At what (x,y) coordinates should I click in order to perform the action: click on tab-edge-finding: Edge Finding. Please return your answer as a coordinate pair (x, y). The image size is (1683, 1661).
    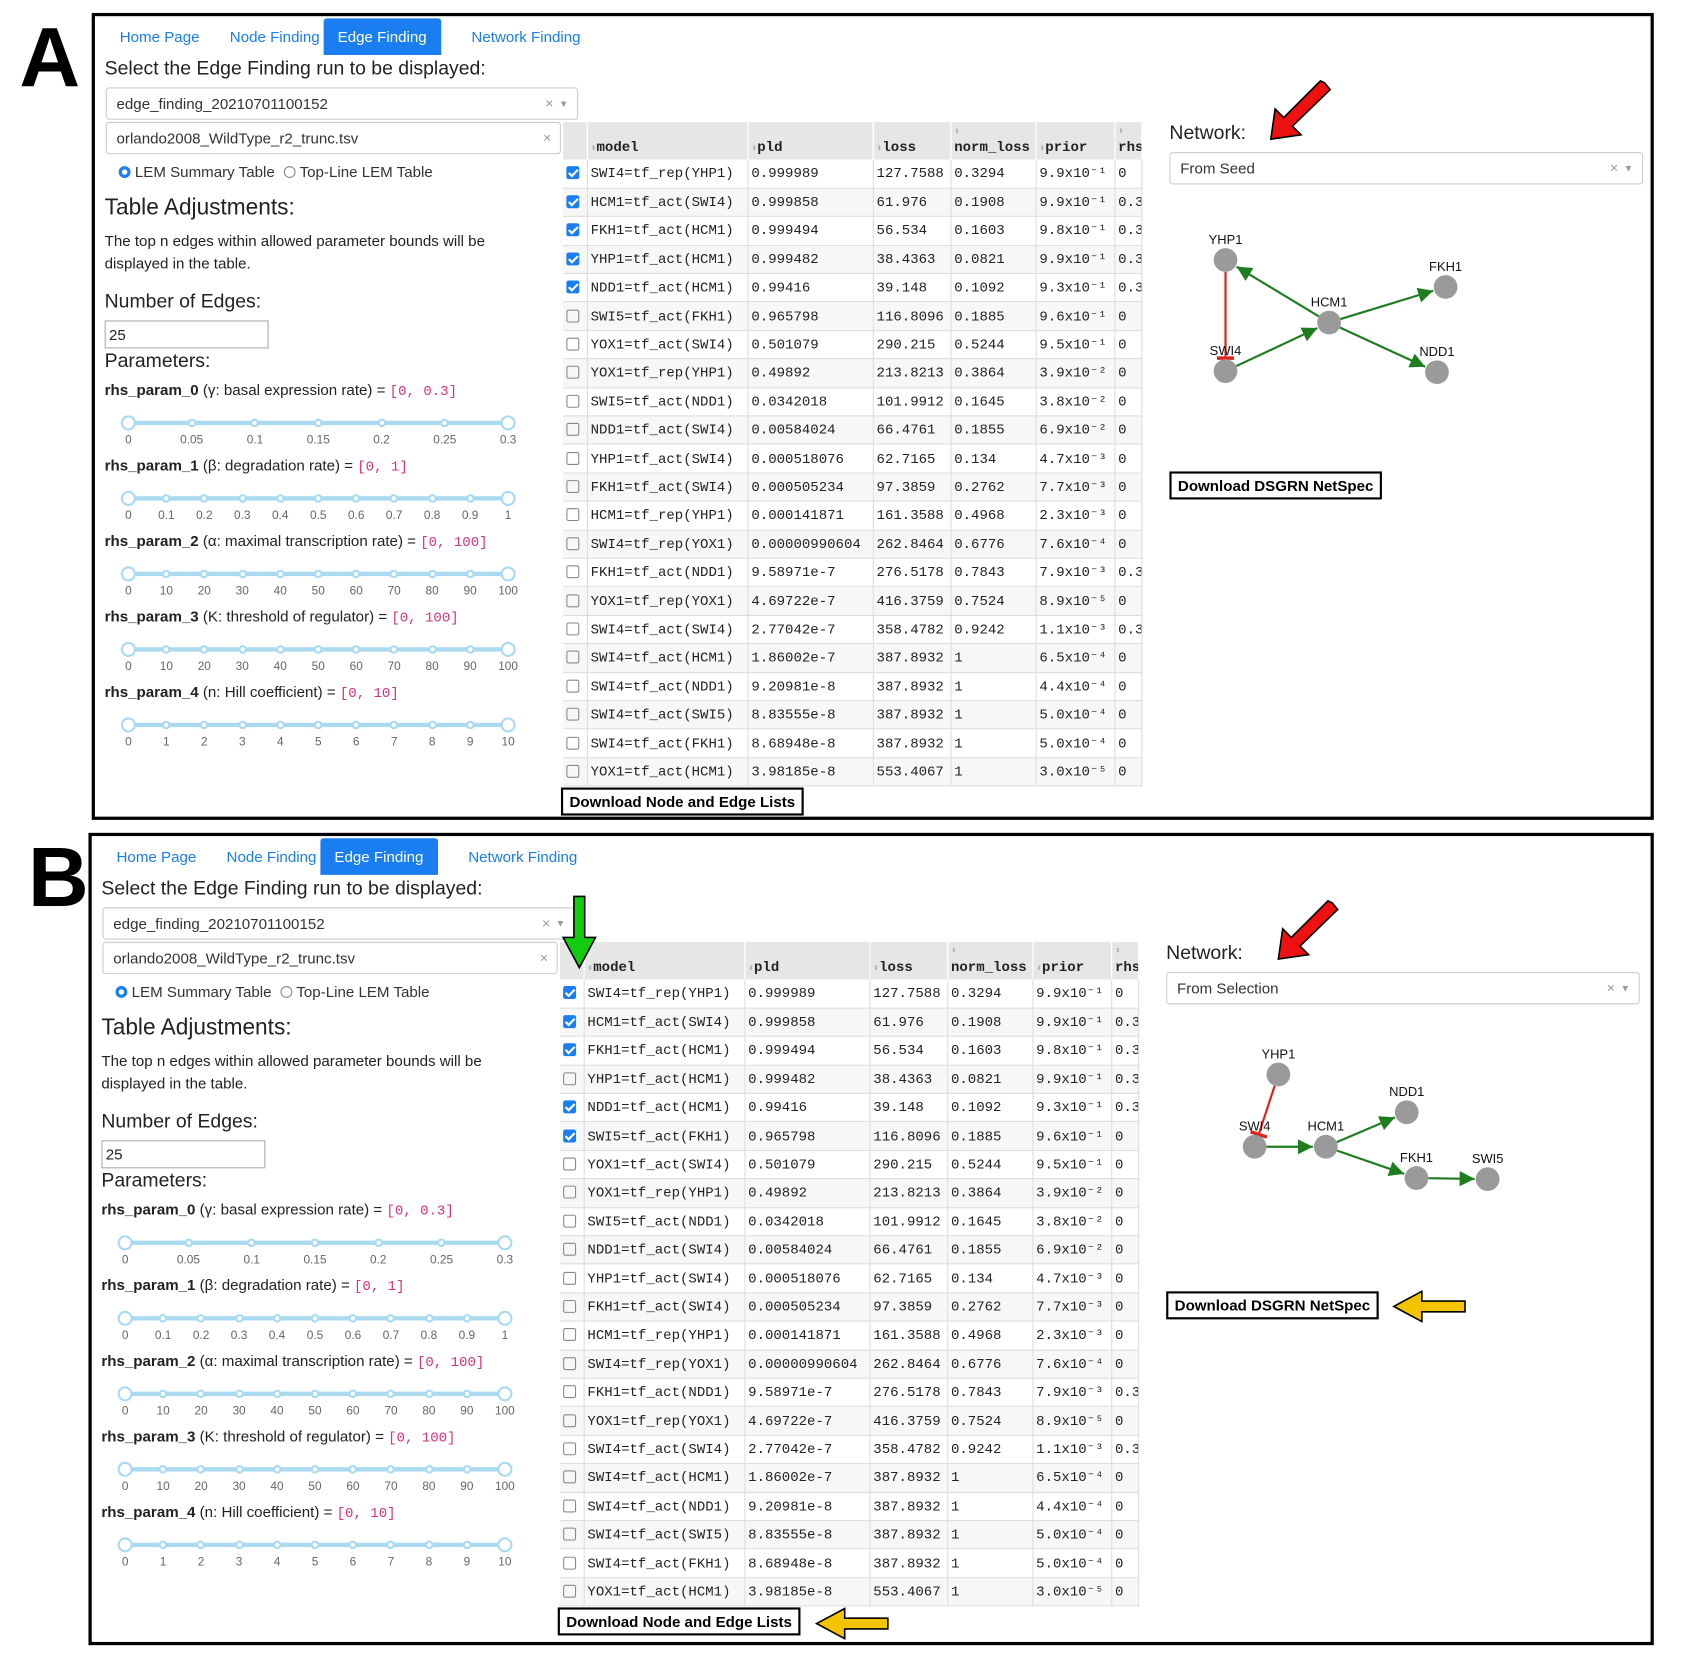
    Looking at the image, I should click on (382, 37).